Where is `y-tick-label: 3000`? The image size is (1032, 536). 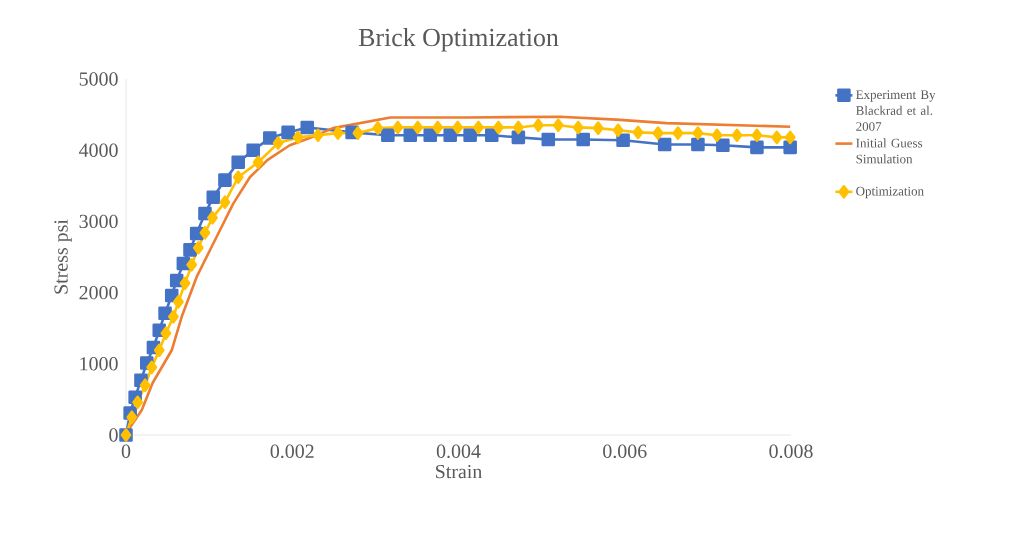
y-tick-label: 3000 is located at coordinates (98, 221).